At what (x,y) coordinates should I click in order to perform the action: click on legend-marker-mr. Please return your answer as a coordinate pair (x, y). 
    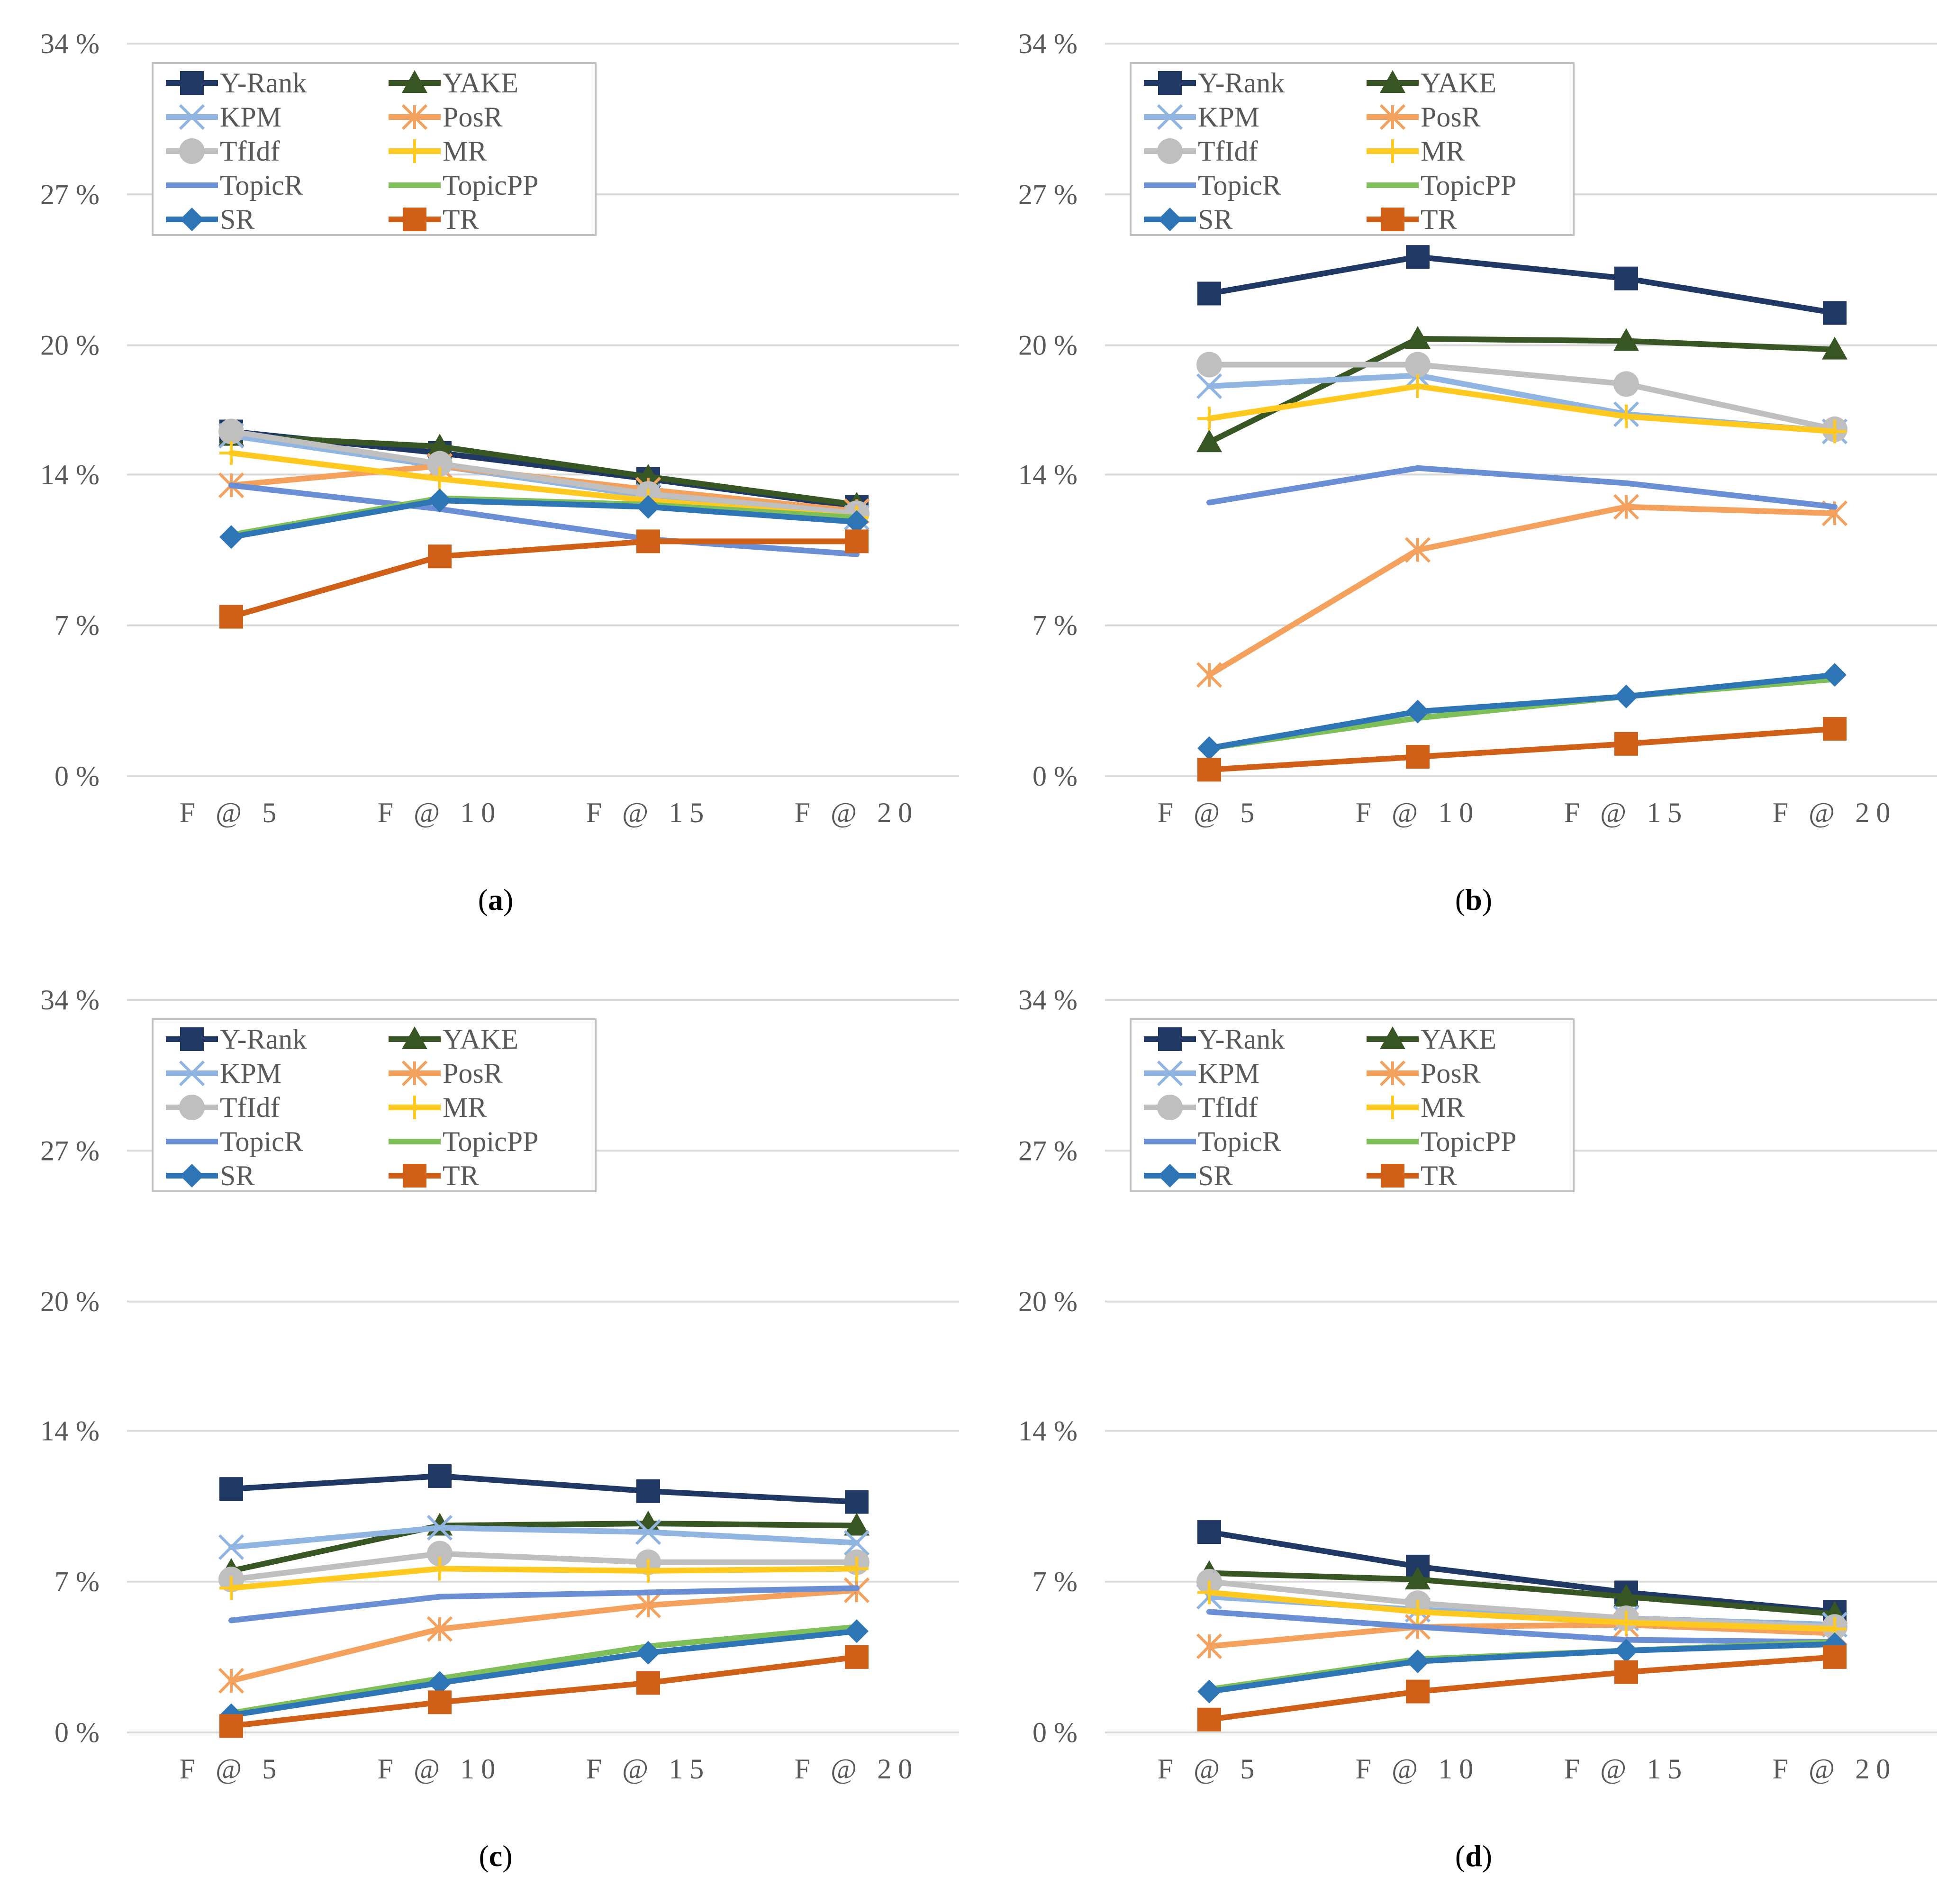
    Looking at the image, I should click on (1392, 1107).